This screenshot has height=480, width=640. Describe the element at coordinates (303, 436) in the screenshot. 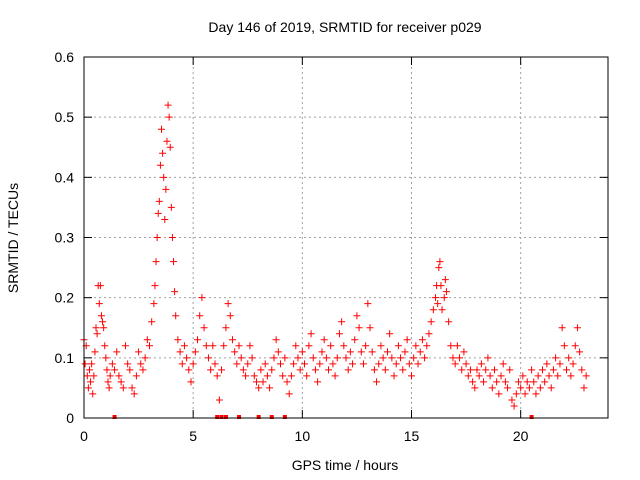

I see `x-tick-label: 10` at that location.